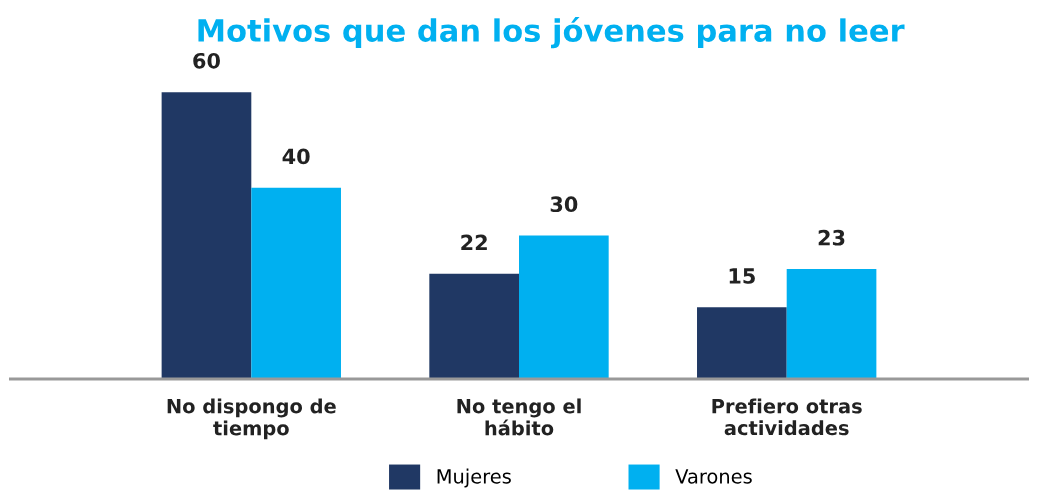 The height and width of the screenshot is (502, 1038). I want to click on chart-title: Motivos que dan los jóvenes para no leer, so click(551, 33).